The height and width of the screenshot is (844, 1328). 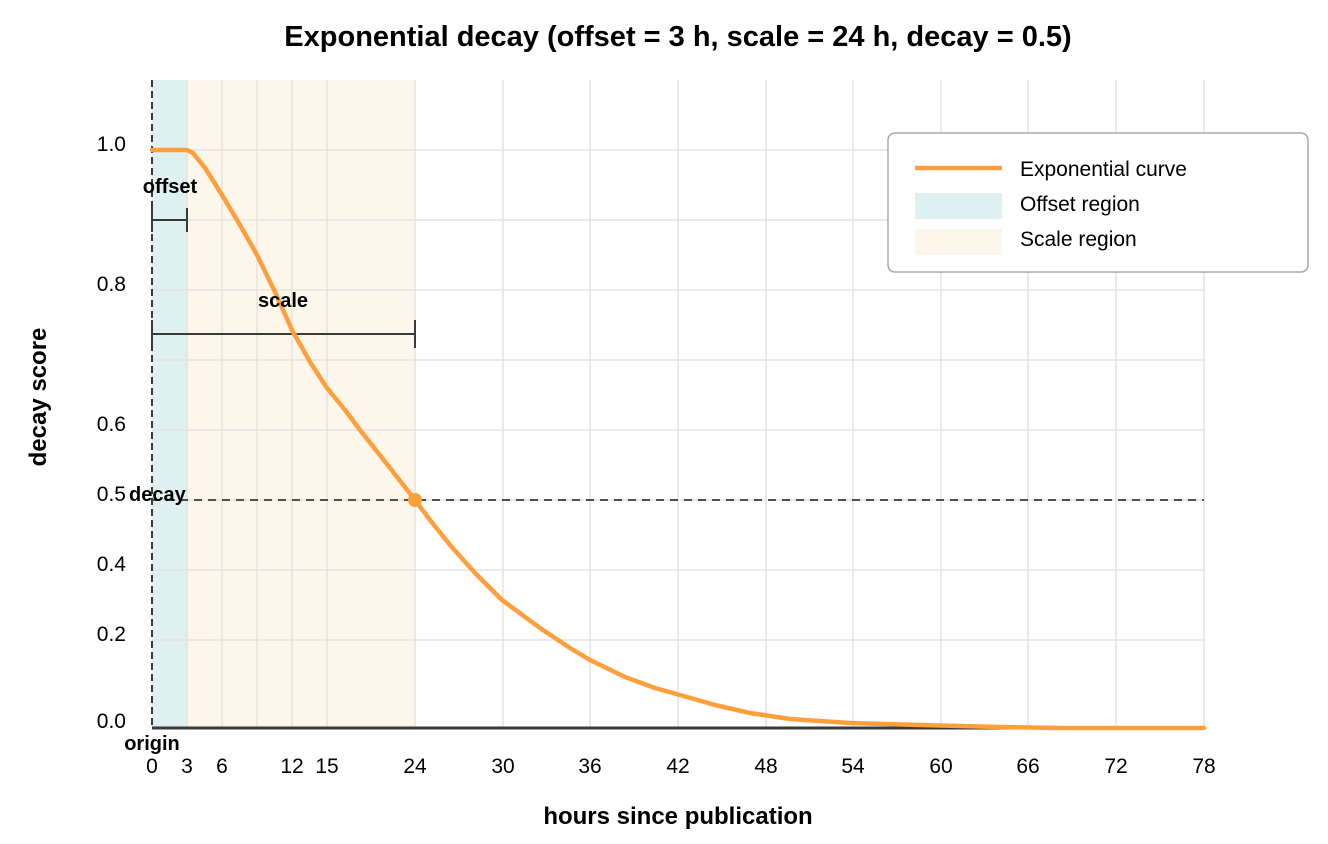 What do you see at coordinates (1203, 766) in the screenshot?
I see `x-tick: 78` at bounding box center [1203, 766].